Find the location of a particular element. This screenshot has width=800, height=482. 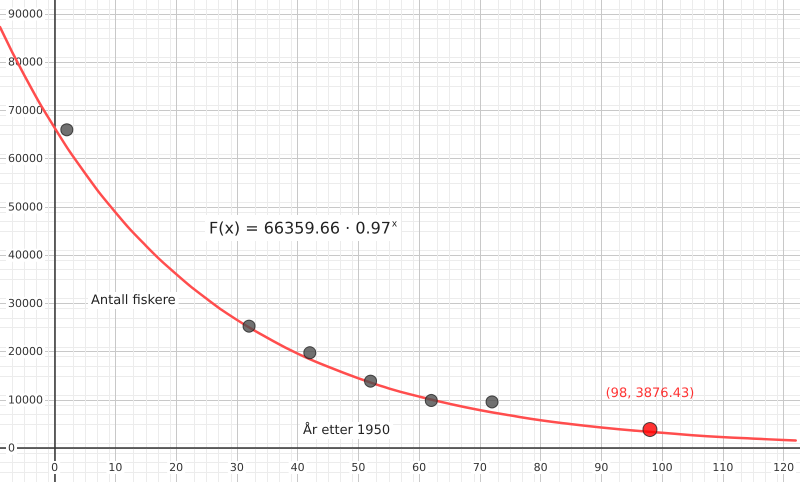

y-tick-label: 10000 is located at coordinates (25, 399).